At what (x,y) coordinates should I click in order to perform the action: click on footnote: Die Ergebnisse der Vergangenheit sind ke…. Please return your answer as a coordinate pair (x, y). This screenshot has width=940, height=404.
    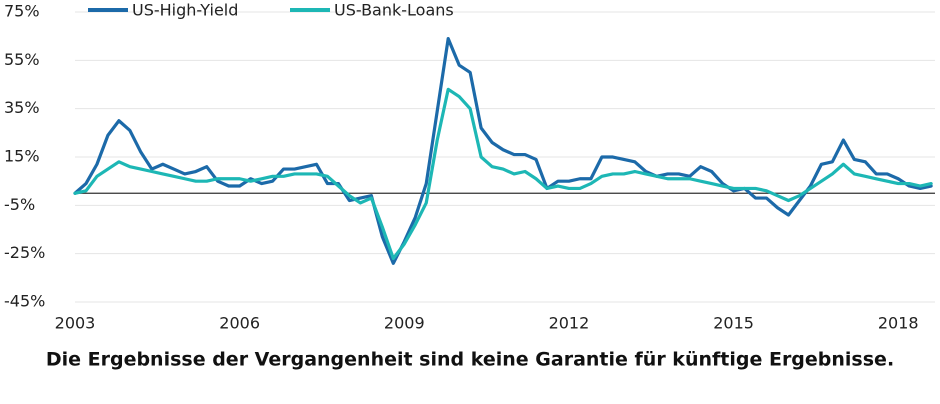
    Looking at the image, I should click on (470, 360).